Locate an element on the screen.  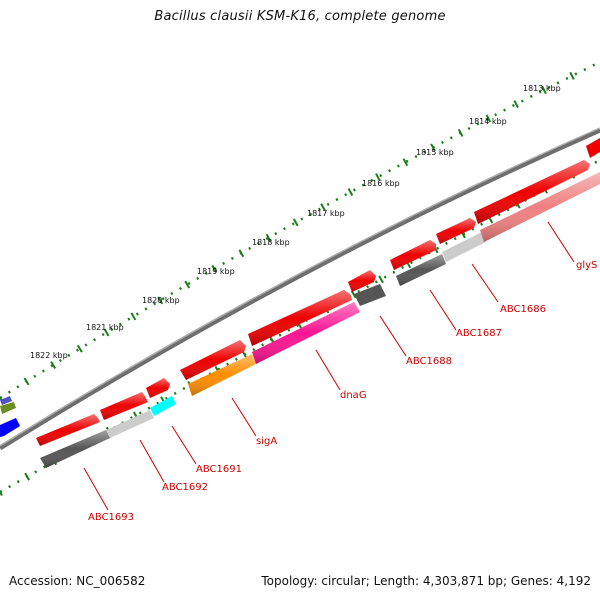
gene-abc1688-block is located at coordinates (370, 295).